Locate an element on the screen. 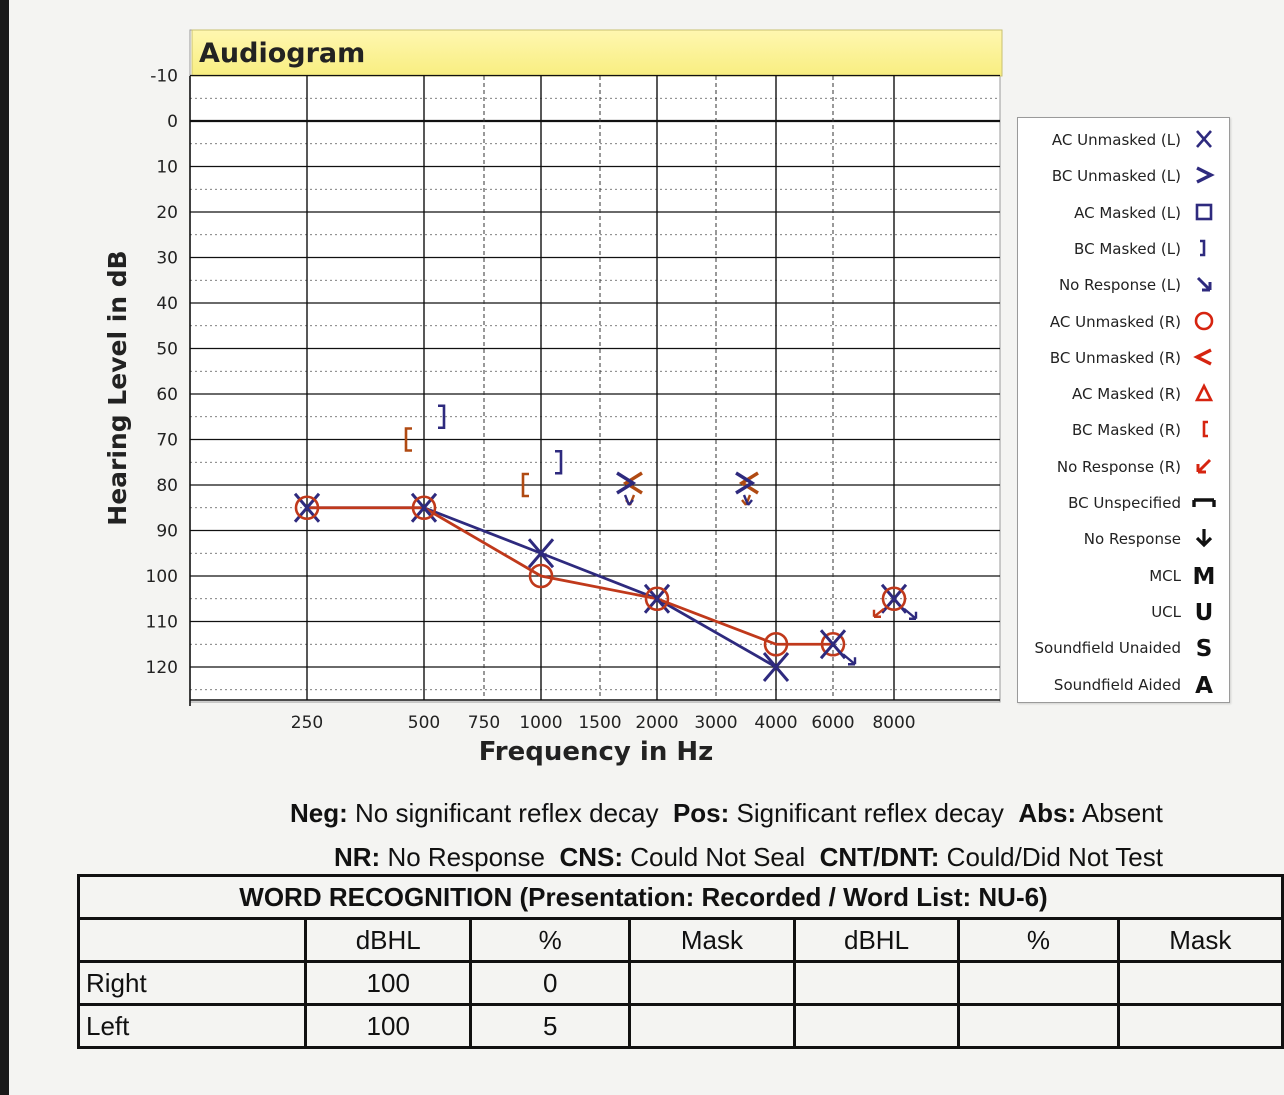 This screenshot has width=1284, height=1095. legend-label: MCL is located at coordinates (1165, 575).